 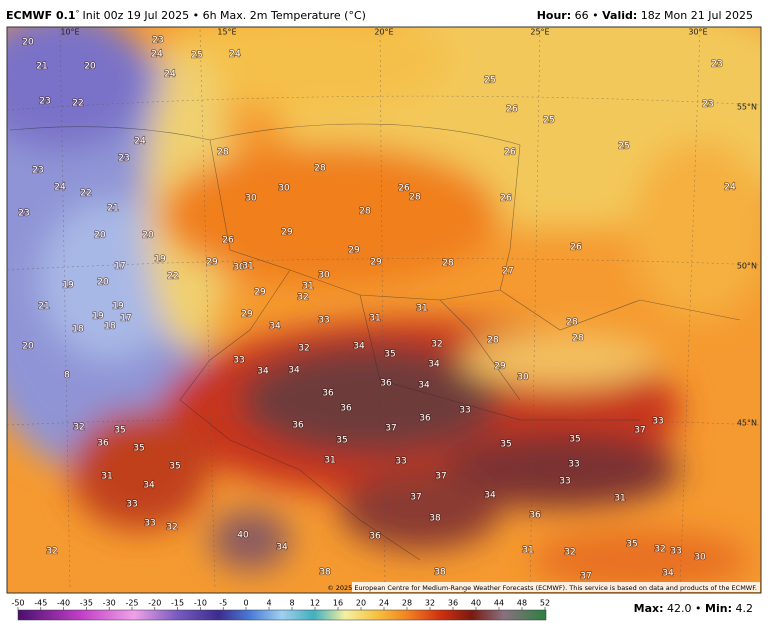 What do you see at coordinates (315, 603) in the screenshot?
I see `colorbar-tick-label: 12` at bounding box center [315, 603].